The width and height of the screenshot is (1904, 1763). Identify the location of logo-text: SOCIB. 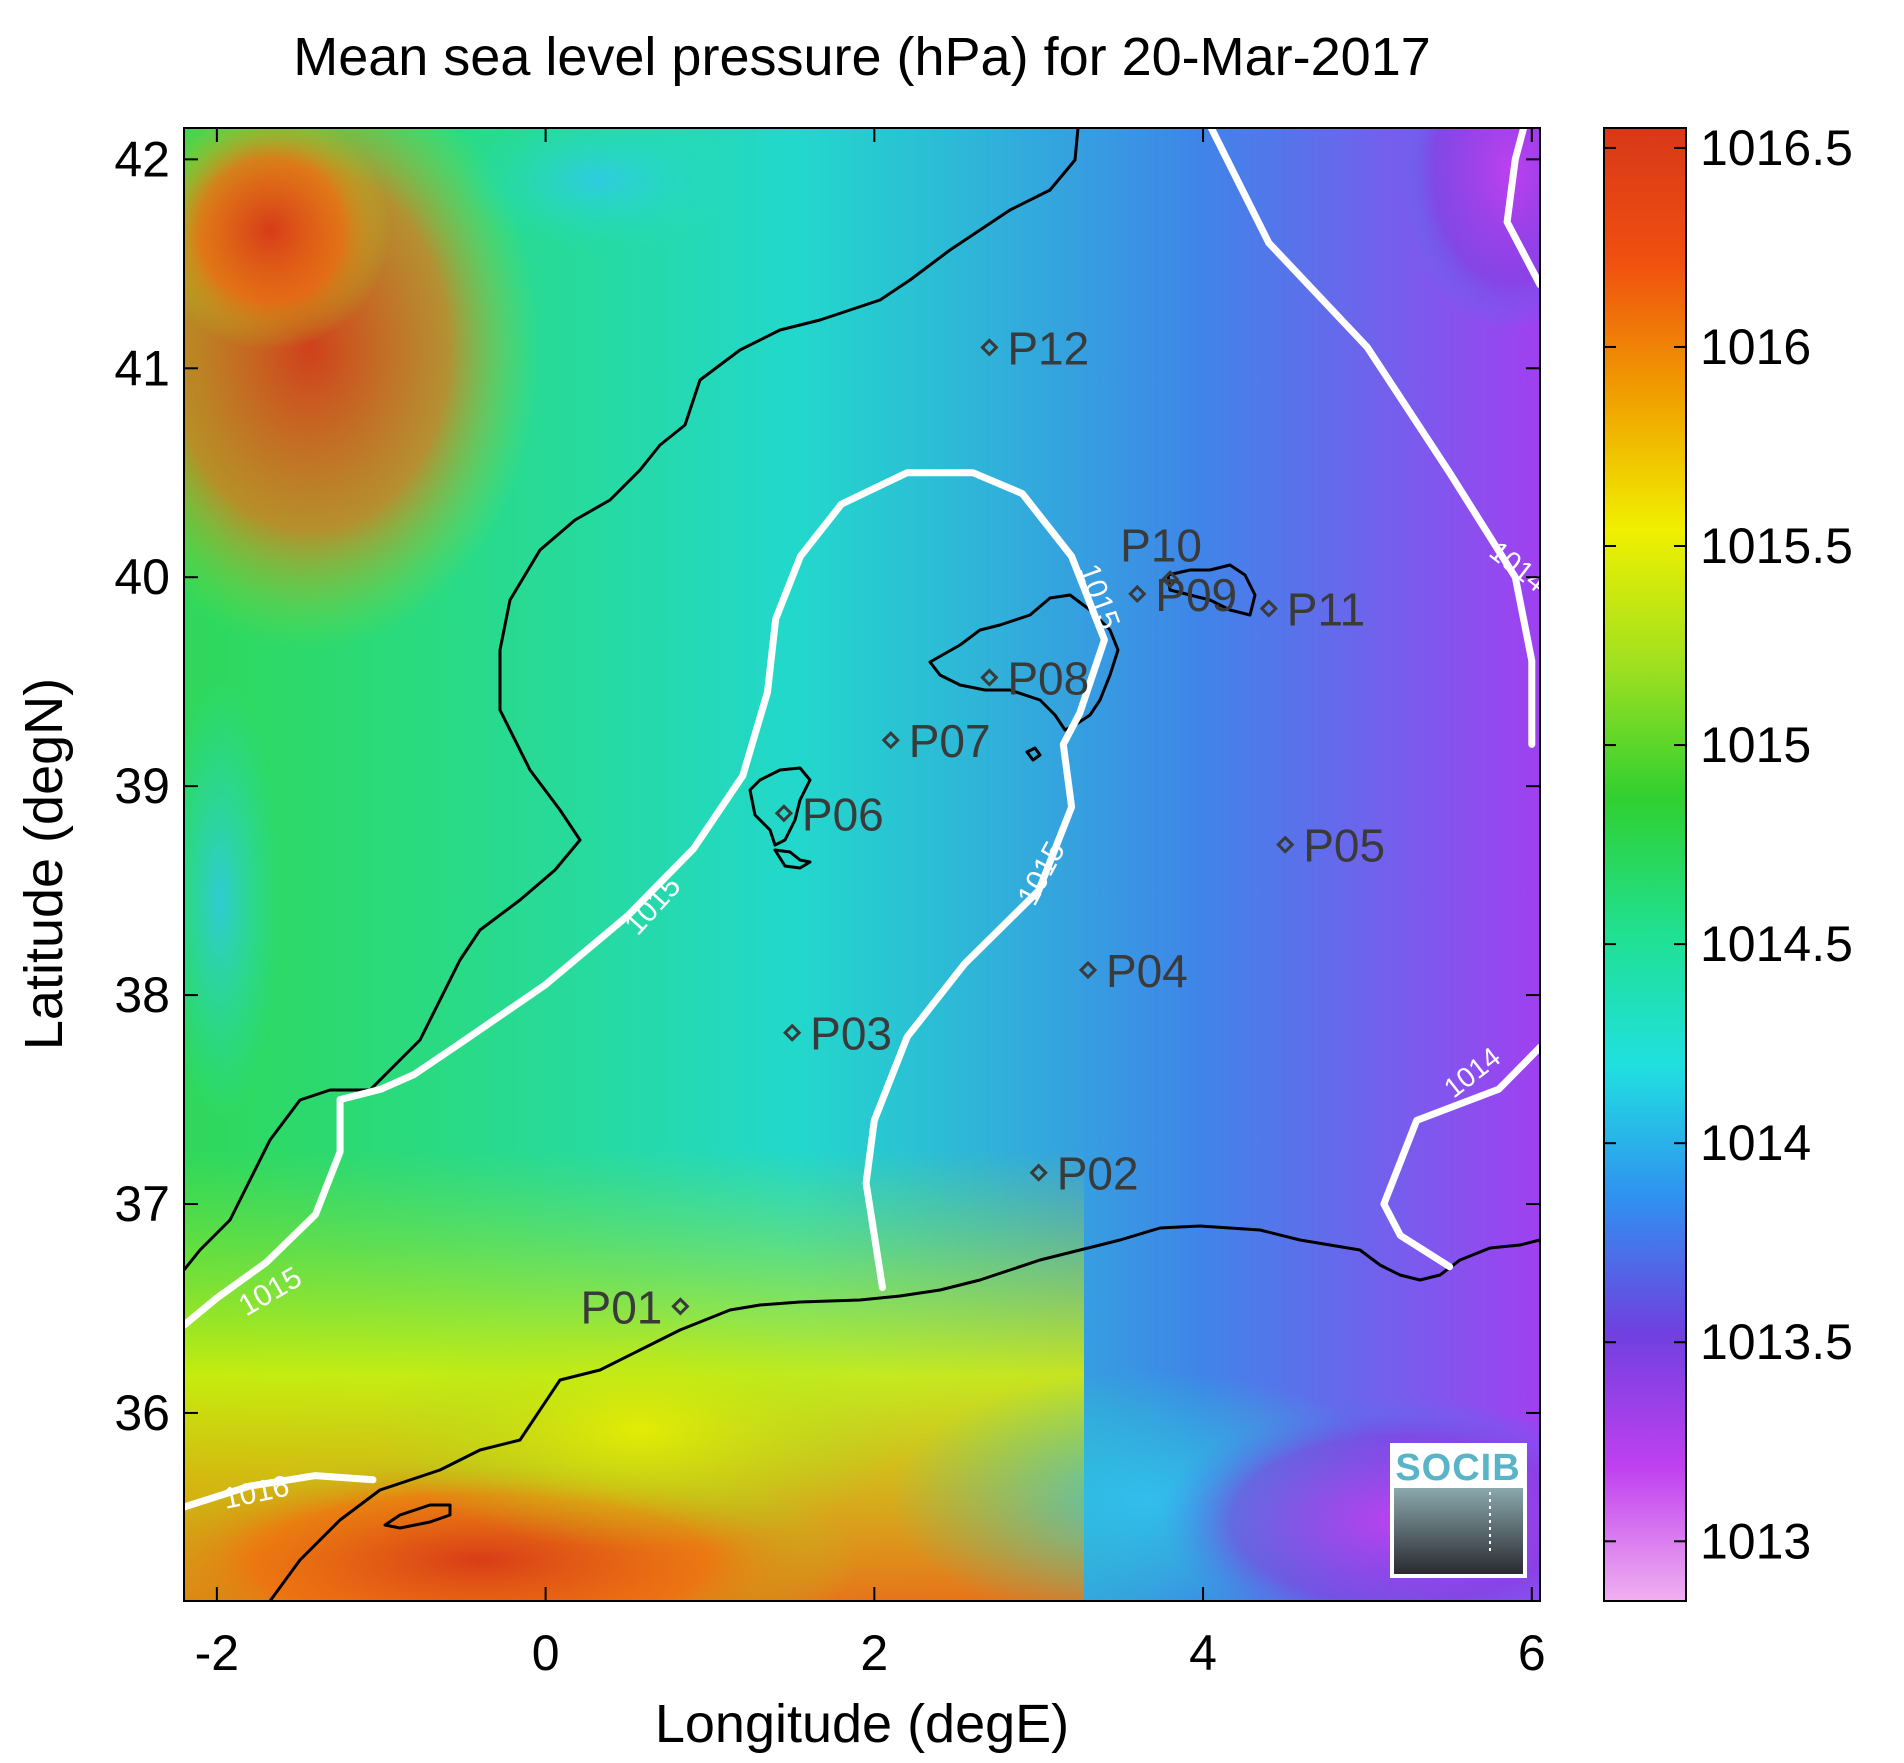
(1457, 1468).